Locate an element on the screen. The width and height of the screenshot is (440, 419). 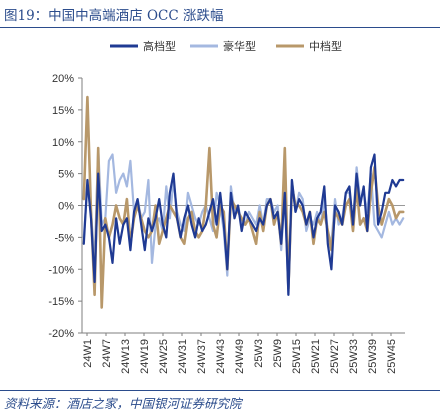
source-note: 资料来源：酒店之家，中国银河证券研究院 is located at coordinates (123, 403).